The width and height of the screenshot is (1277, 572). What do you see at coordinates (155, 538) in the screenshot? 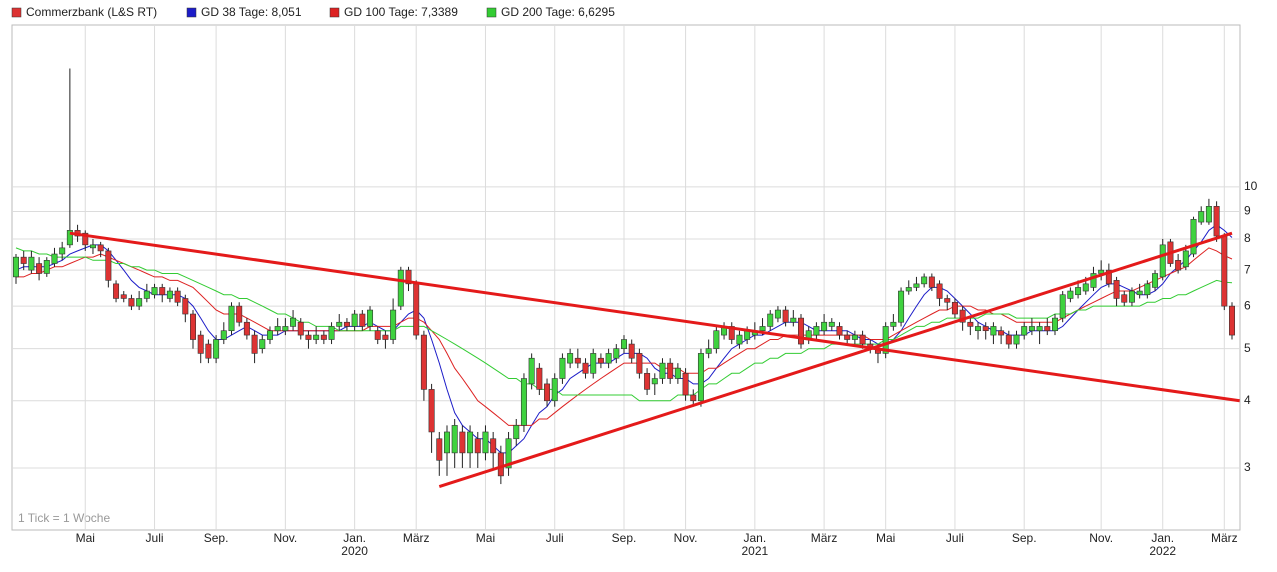
I see `x-tick-label: Juli` at bounding box center [155, 538].